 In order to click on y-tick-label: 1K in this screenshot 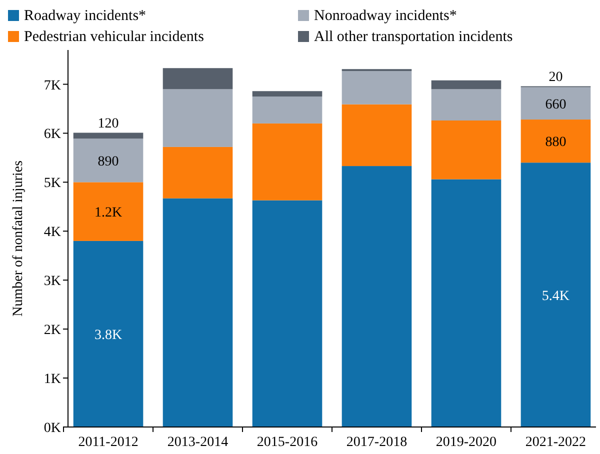, I will do `click(52, 380)`.